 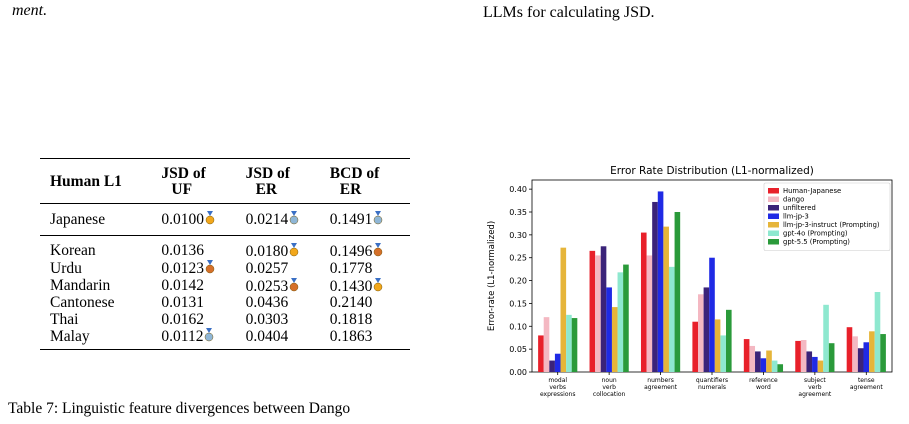 I want to click on cell-uf: 0.0131, so click(x=199, y=303).